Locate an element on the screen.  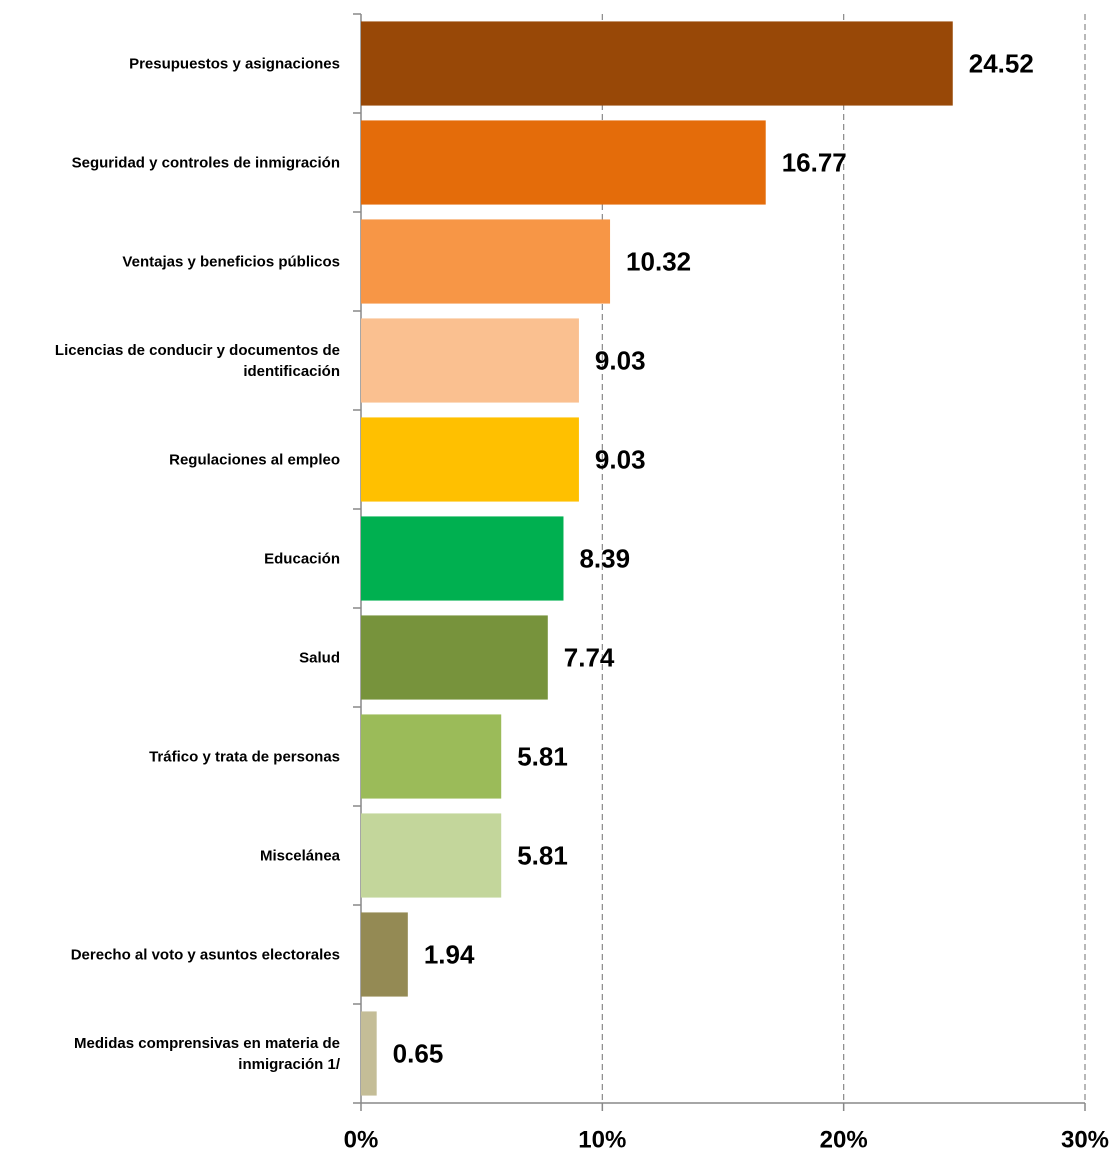
value-label: 7.74 is located at coordinates (589, 657).